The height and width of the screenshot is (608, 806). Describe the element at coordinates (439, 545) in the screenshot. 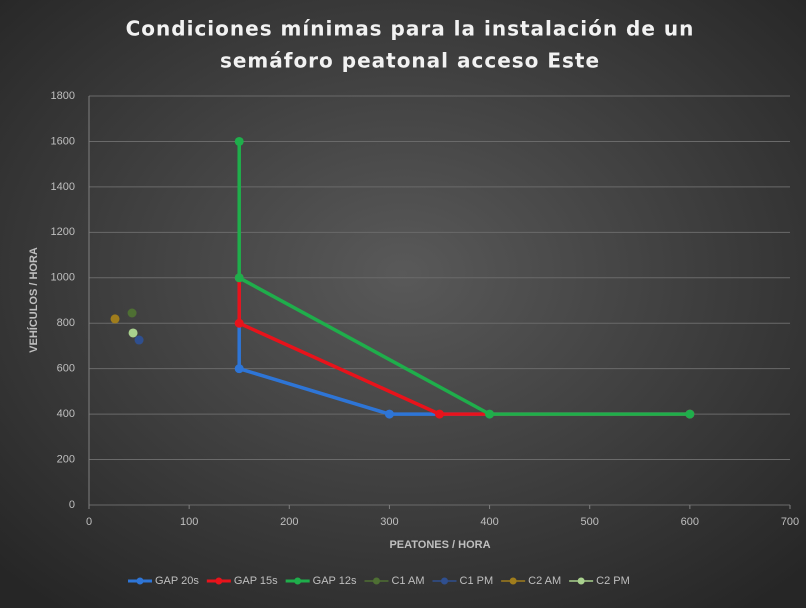

I see `x-axis-label: PEATONES / HORA` at that location.